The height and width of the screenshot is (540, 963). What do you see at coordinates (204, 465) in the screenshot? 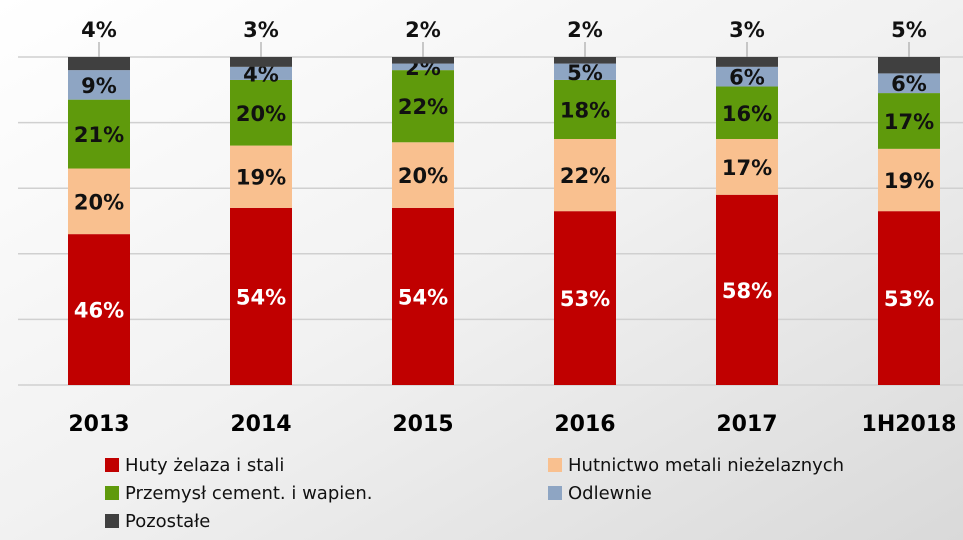
I see `legend-label: Huty żelaza i stali` at bounding box center [204, 465].